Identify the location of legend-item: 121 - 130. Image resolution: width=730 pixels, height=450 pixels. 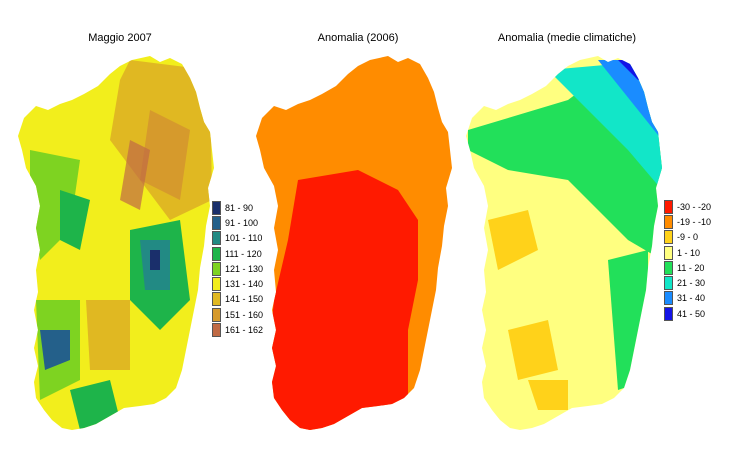
(237, 268).